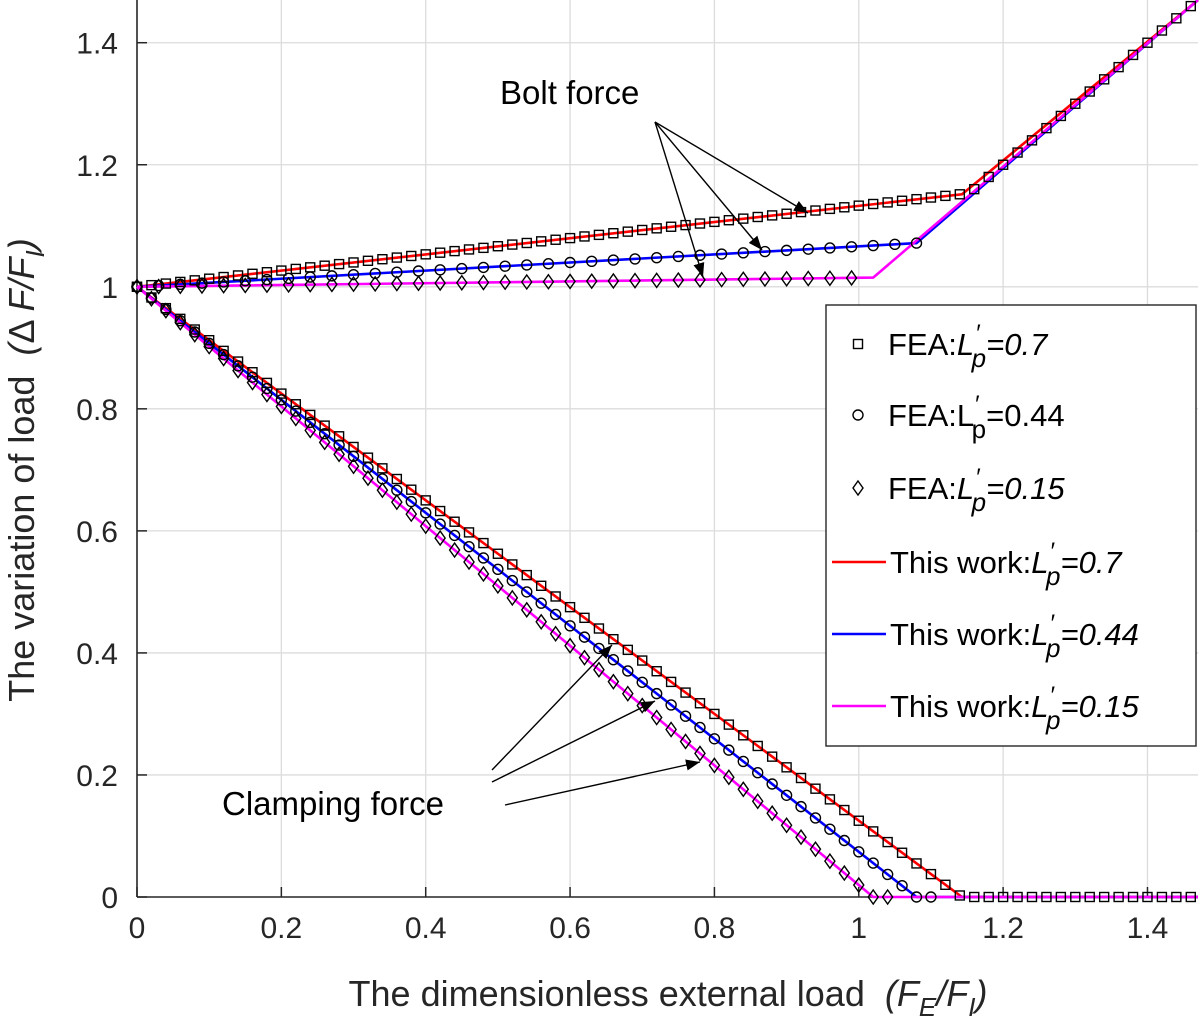 Image resolution: width=1200 pixels, height=1026 pixels. What do you see at coordinates (986, 708) in the screenshot?
I see `legend-entry: This work:L′ p=0.15` at bounding box center [986, 708].